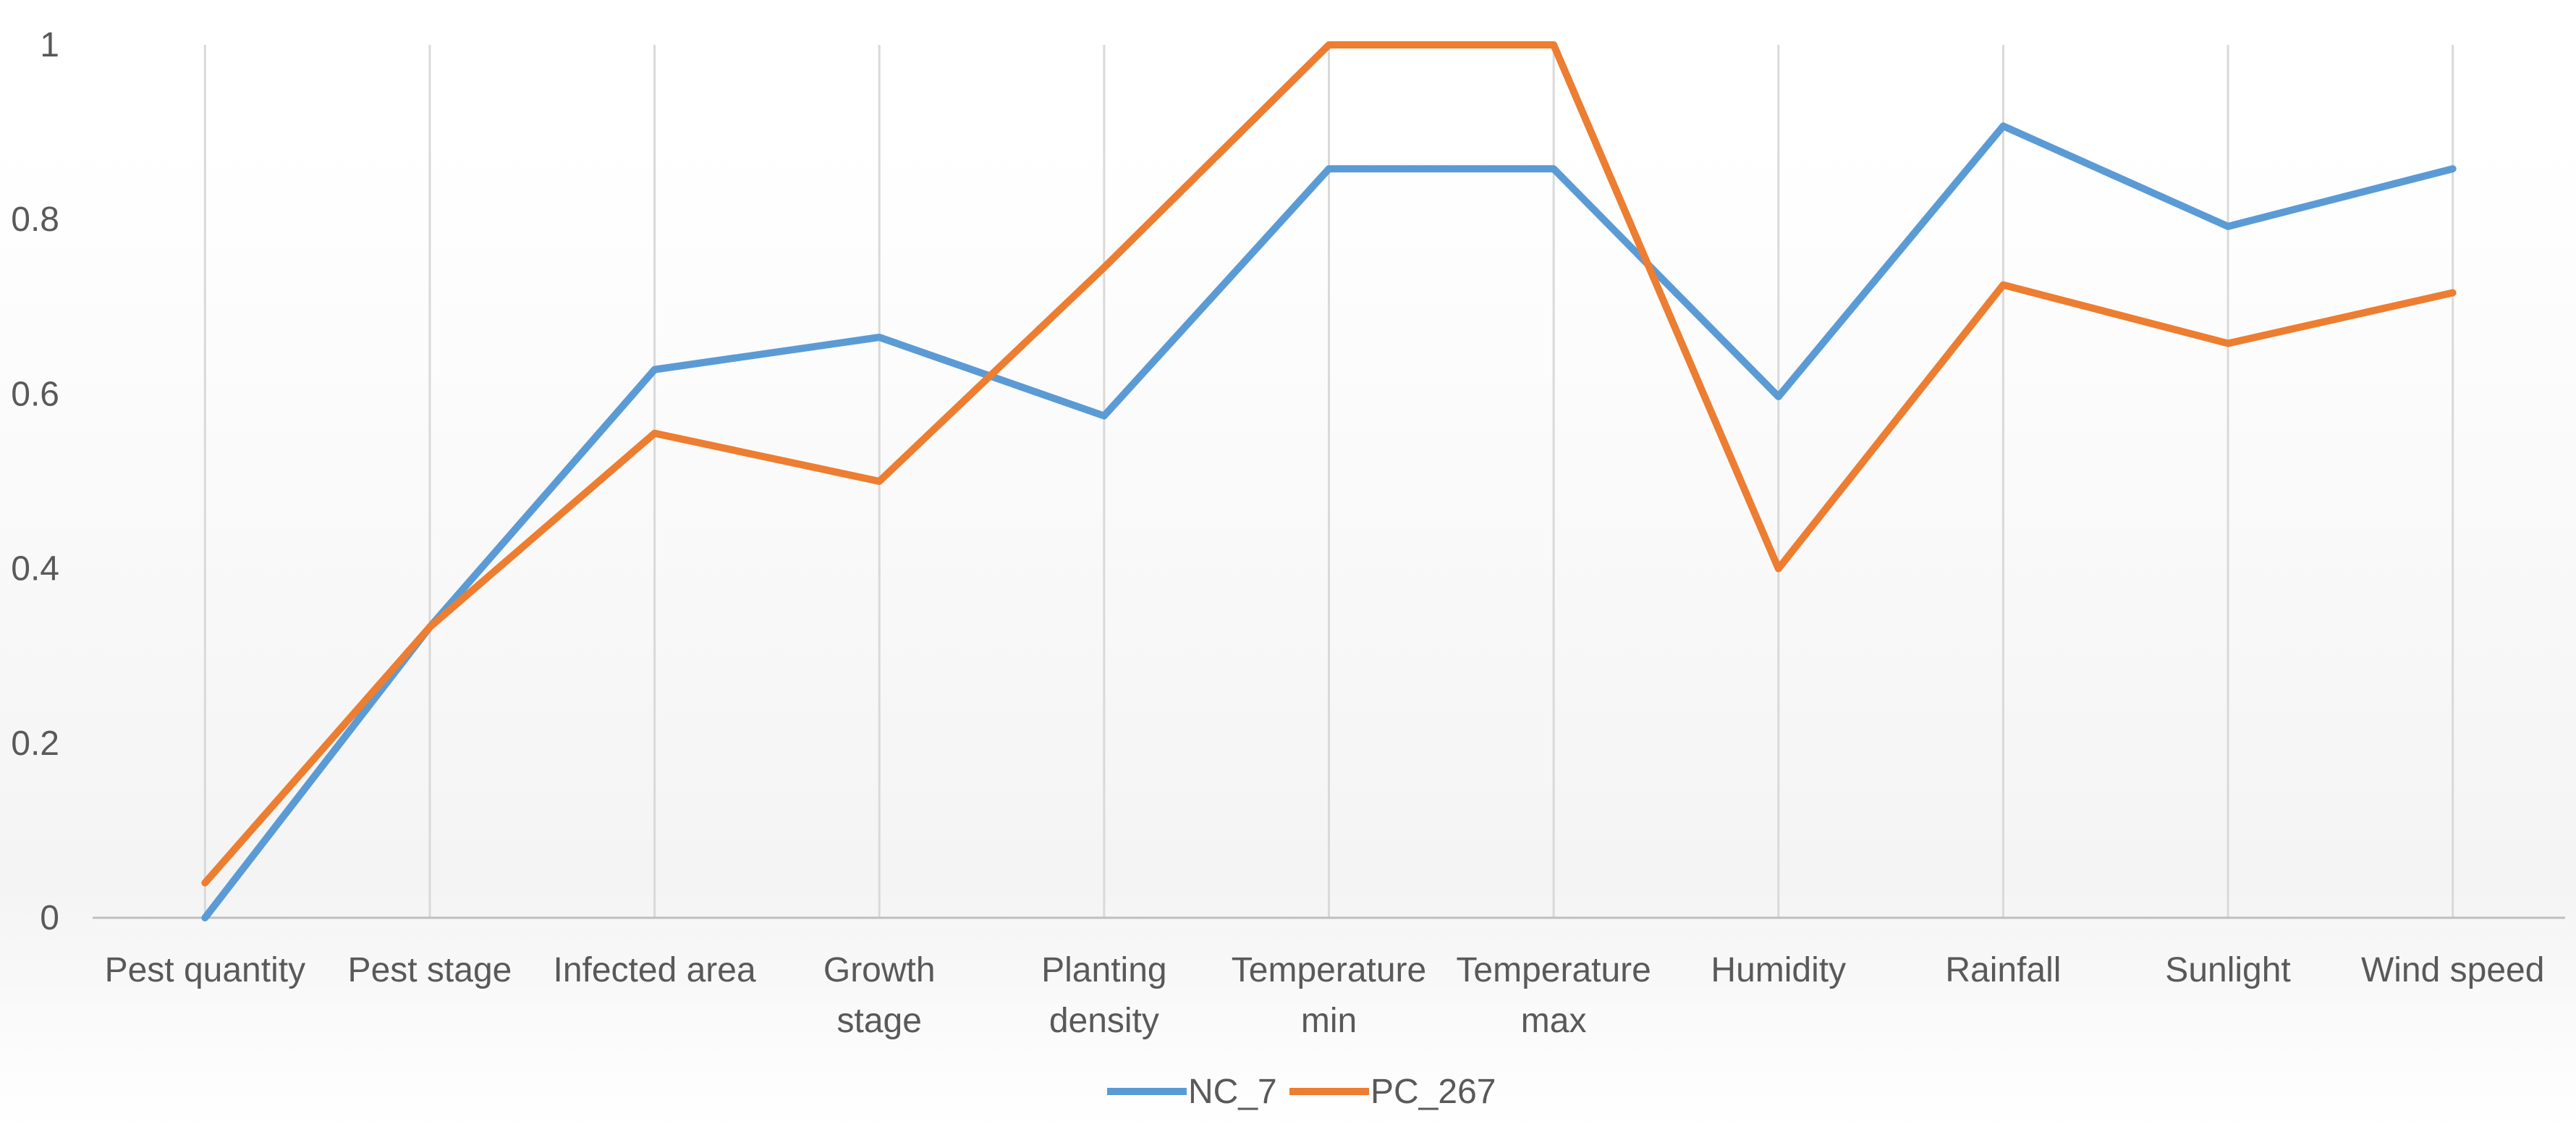  What do you see at coordinates (2003, 970) in the screenshot?
I see `x-tick-label: Rainfall` at bounding box center [2003, 970].